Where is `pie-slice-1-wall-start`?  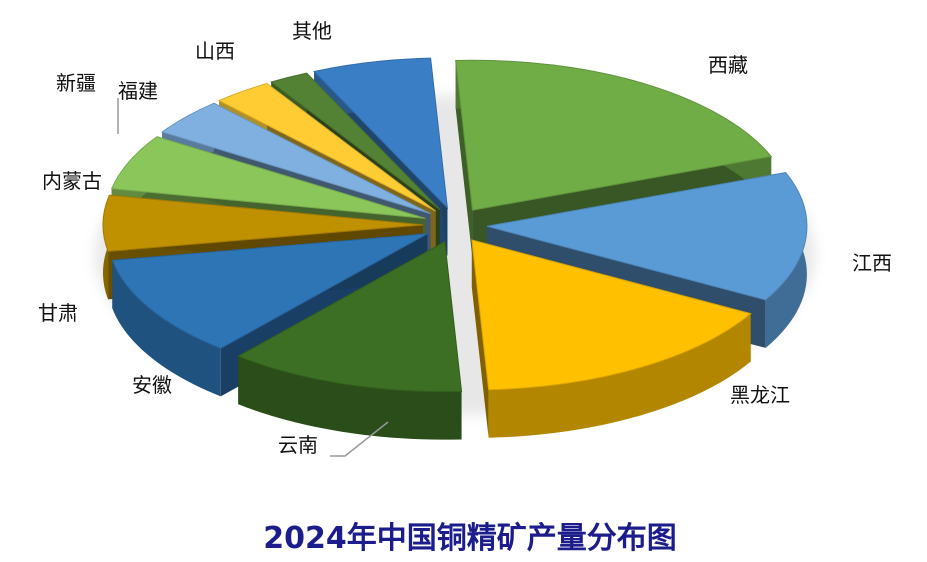 pie-slice-1-wall-start is located at coordinates (464, 159).